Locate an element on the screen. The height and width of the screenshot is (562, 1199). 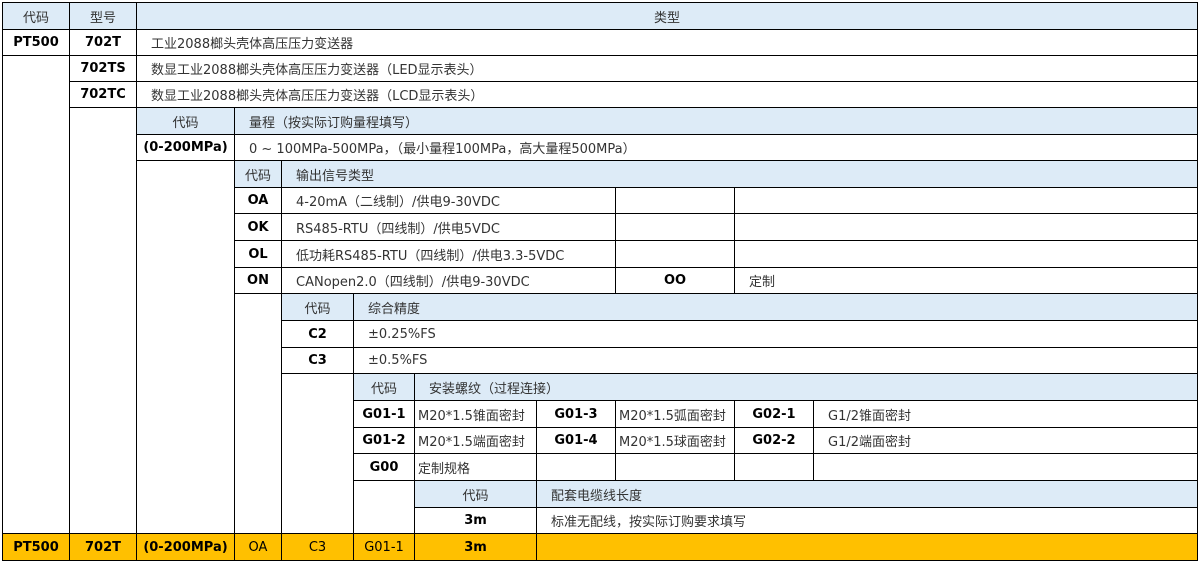
thread-desc: M20*1.5球面密封 is located at coordinates (675, 440).